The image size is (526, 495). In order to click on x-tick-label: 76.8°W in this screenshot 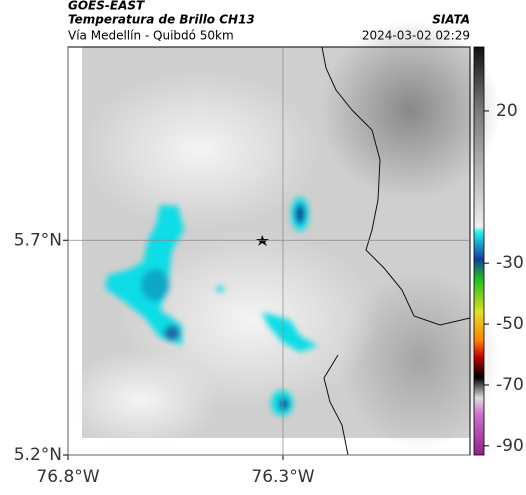, I will do `click(67, 477)`.